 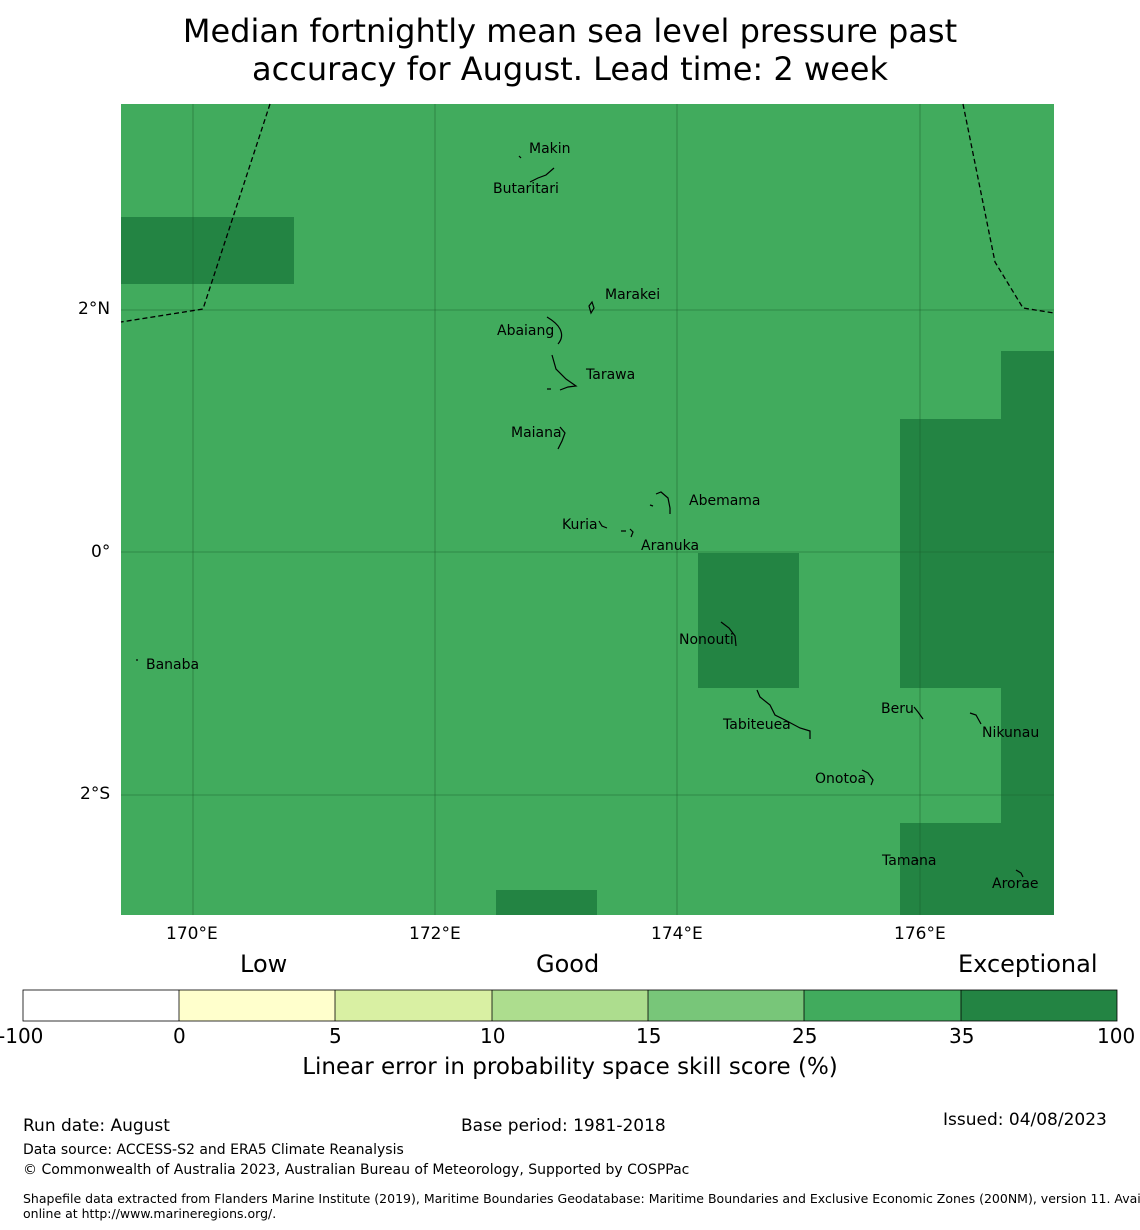 What do you see at coordinates (757, 725) in the screenshot?
I see `island-label-tabiteuea: Tabiteuea` at bounding box center [757, 725].